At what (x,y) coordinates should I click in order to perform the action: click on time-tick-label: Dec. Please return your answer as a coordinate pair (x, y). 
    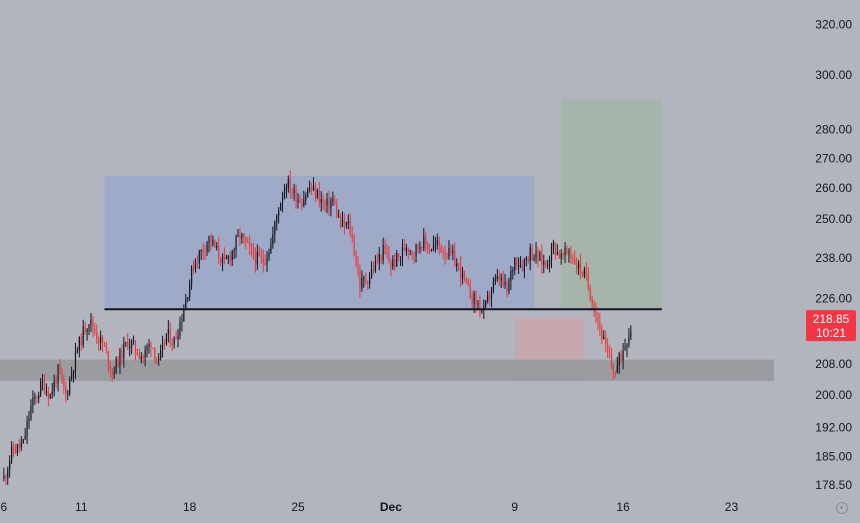
    Looking at the image, I should click on (391, 507).